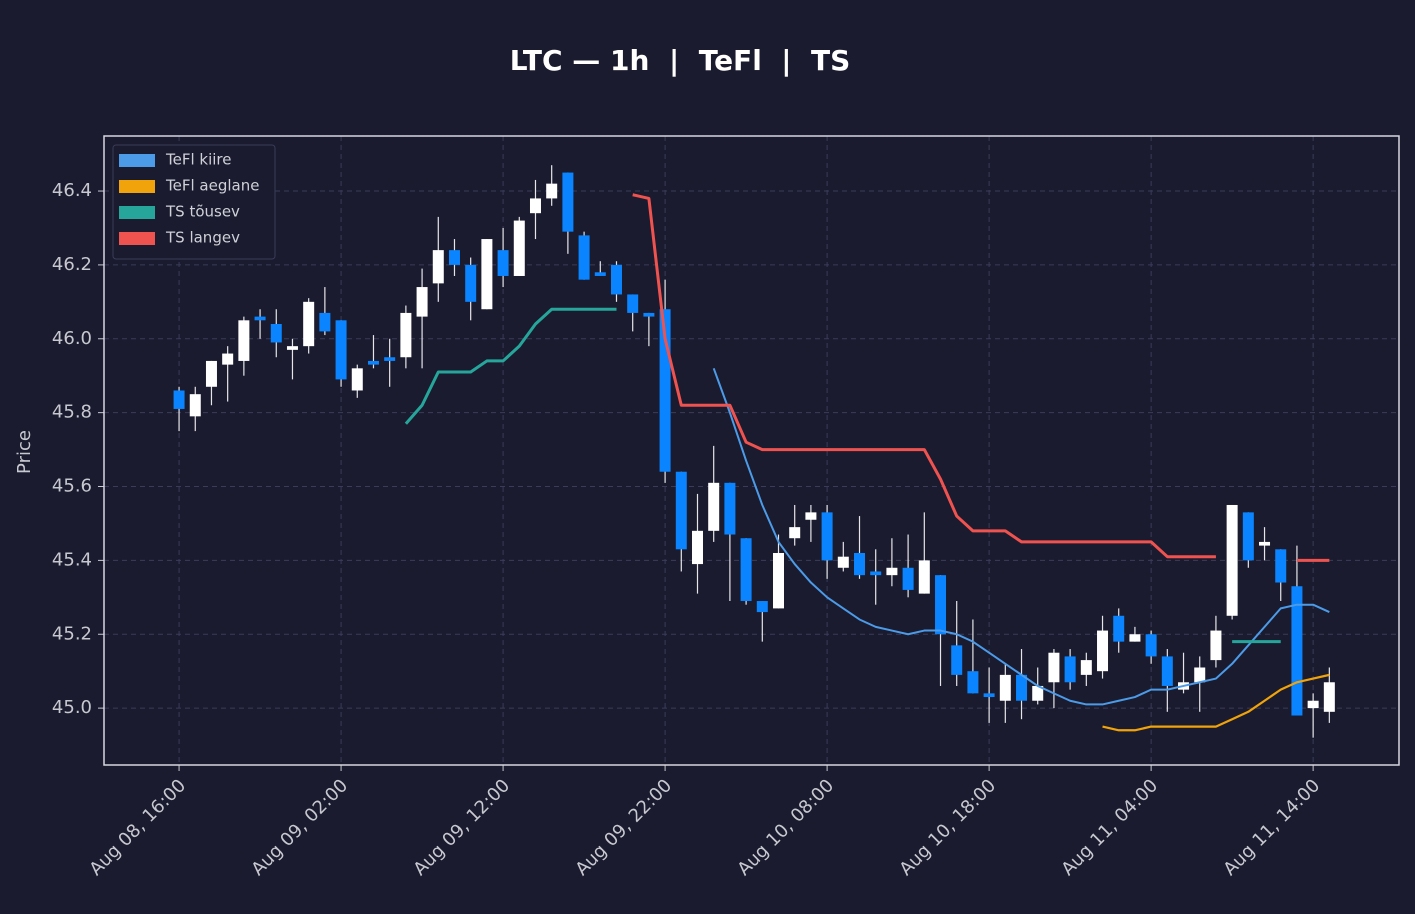 The image size is (1415, 914). What do you see at coordinates (194, 202) in the screenshot?
I see `legend-box` at bounding box center [194, 202].